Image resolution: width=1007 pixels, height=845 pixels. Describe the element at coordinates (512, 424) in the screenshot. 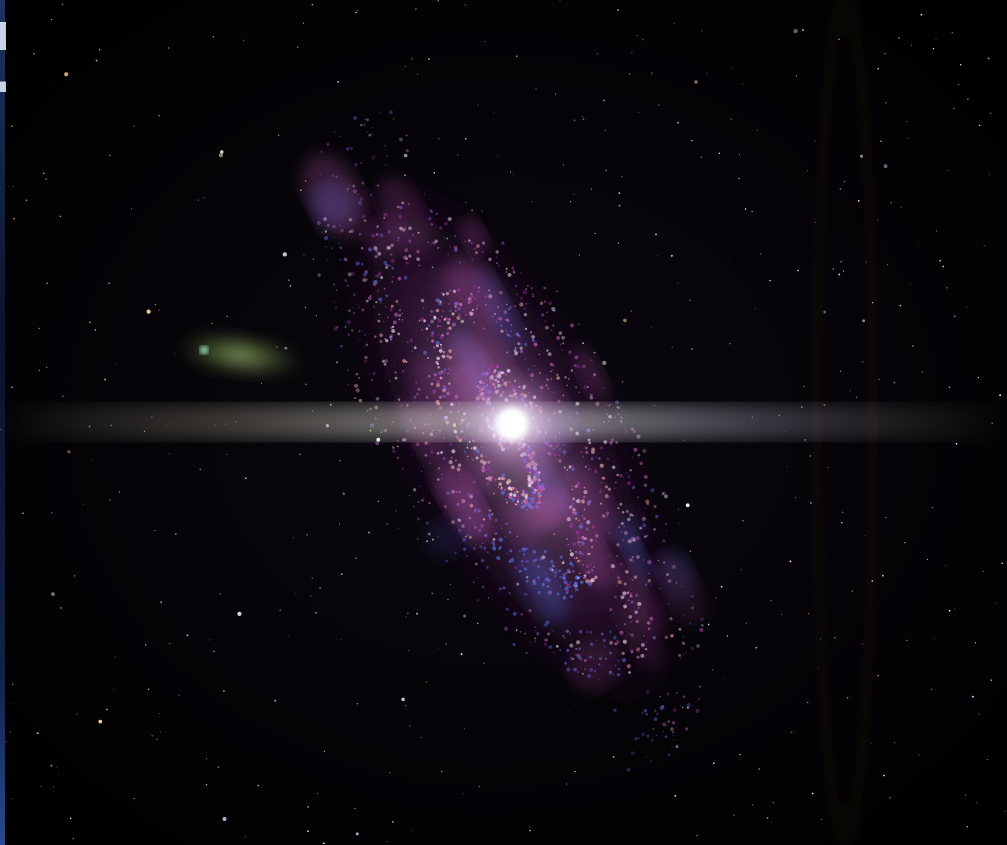

I see `galaxy-core` at that location.